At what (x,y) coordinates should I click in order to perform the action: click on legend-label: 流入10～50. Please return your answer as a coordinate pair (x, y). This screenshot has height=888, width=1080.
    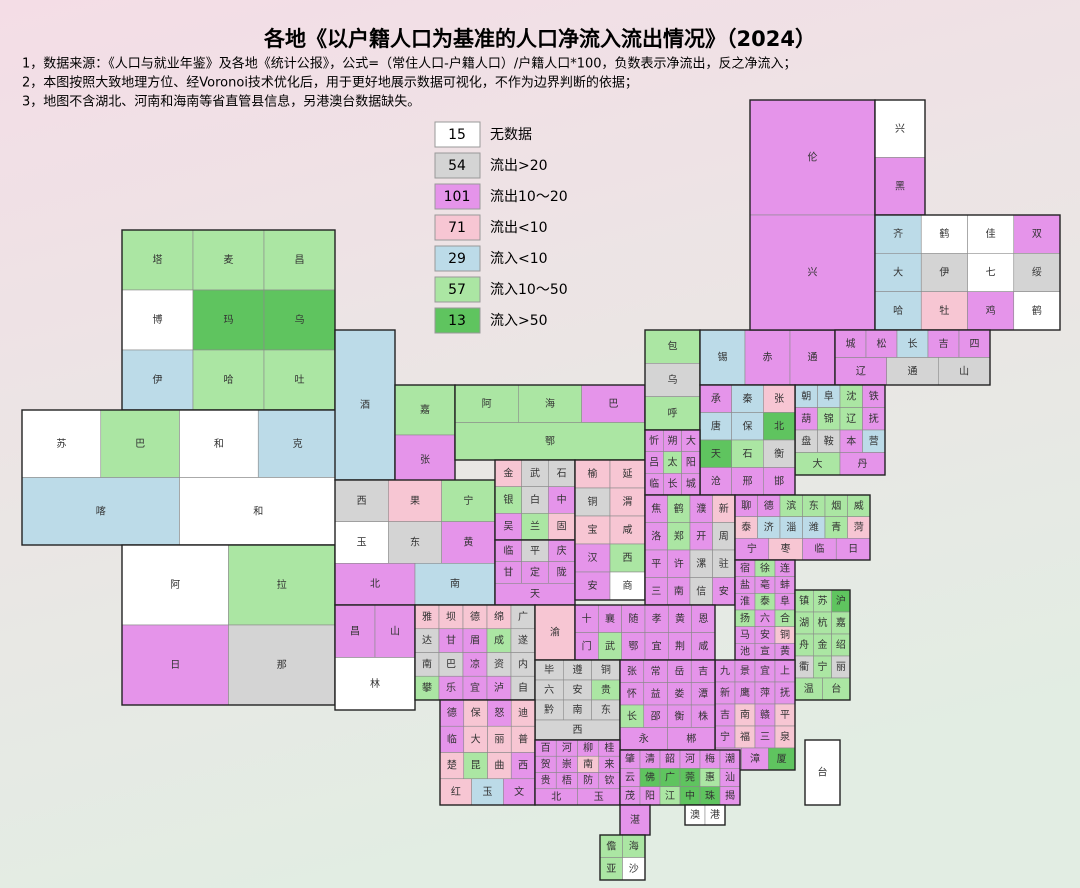
    Looking at the image, I should click on (529, 290).